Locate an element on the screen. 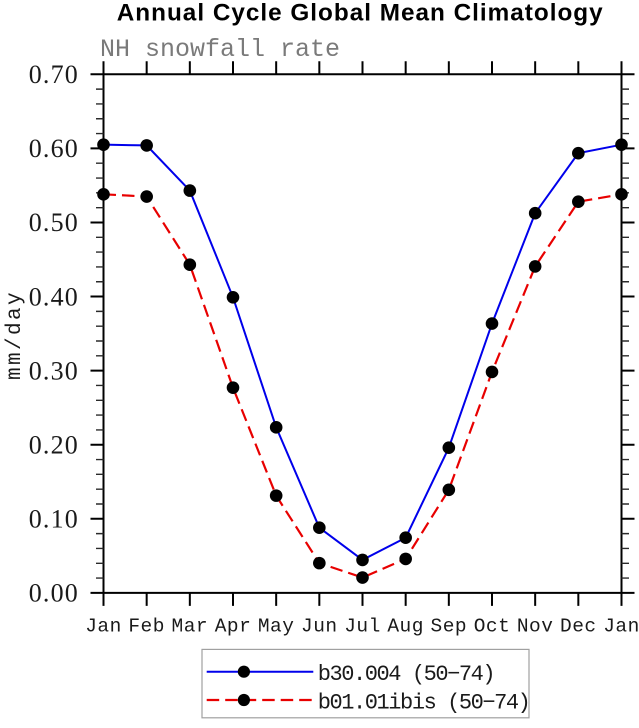  svg-text: Feb is located at coordinates (146, 627).